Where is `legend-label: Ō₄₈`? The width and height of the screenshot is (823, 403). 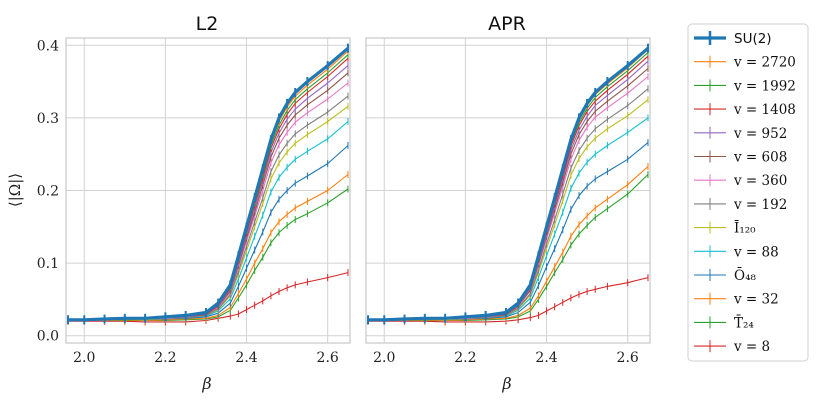 legend-label: Ō₄₈ is located at coordinates (745, 276).